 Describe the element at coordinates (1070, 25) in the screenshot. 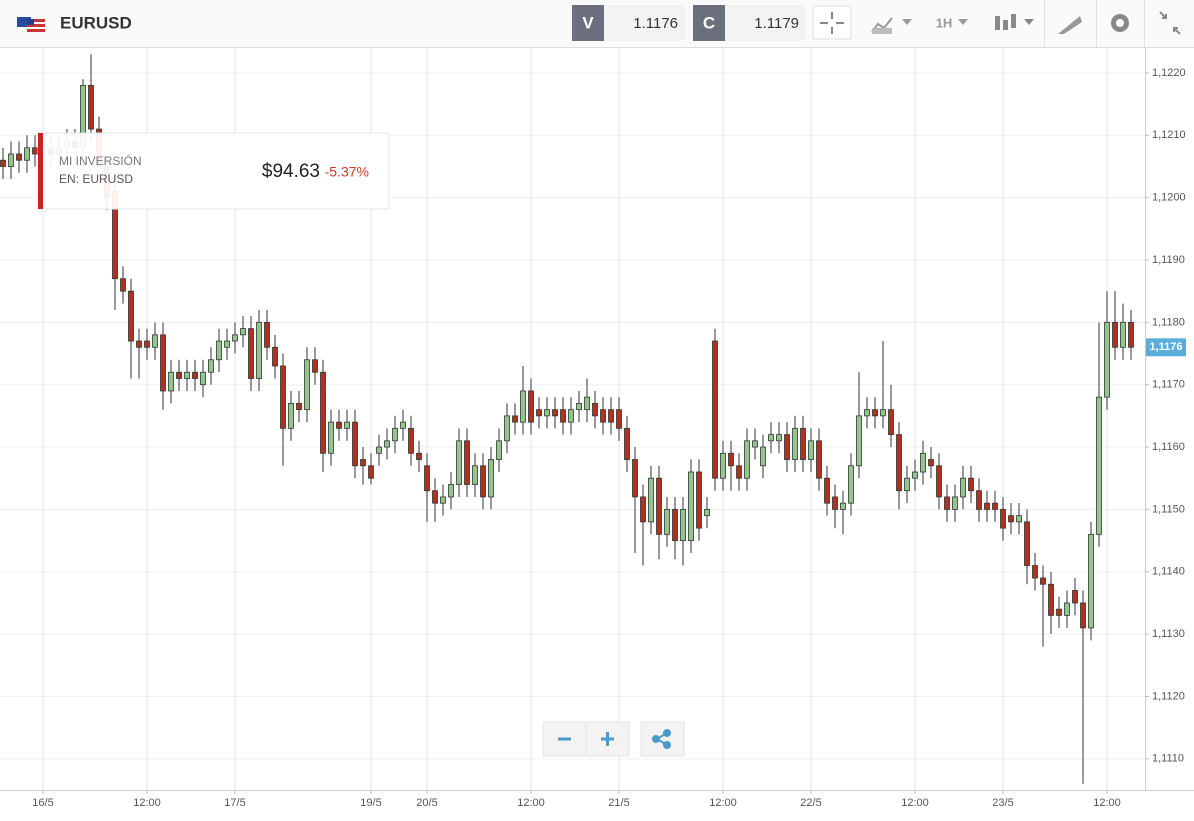

I see `draw-button` at that location.